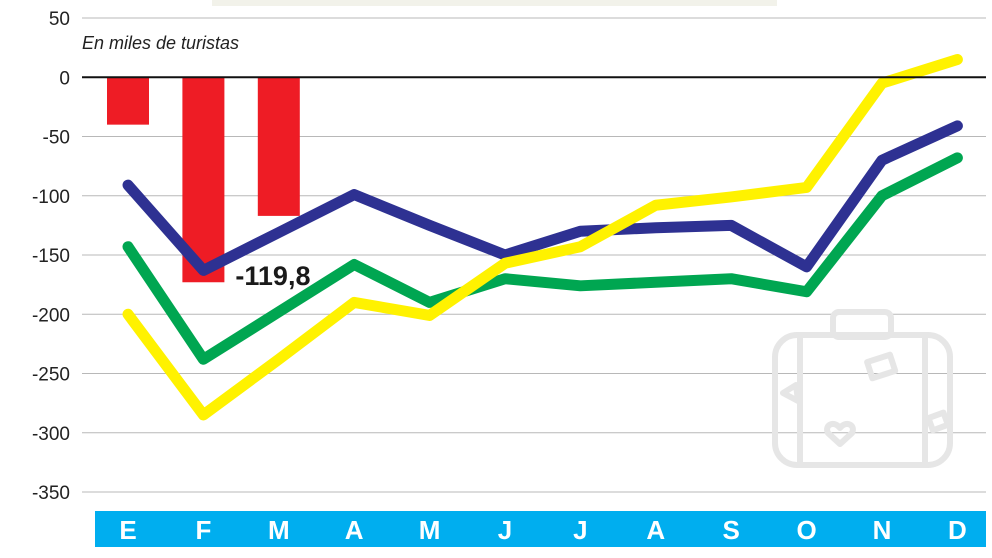 The height and width of the screenshot is (558, 992). I want to click on annotations: -119,8, so click(272, 276).